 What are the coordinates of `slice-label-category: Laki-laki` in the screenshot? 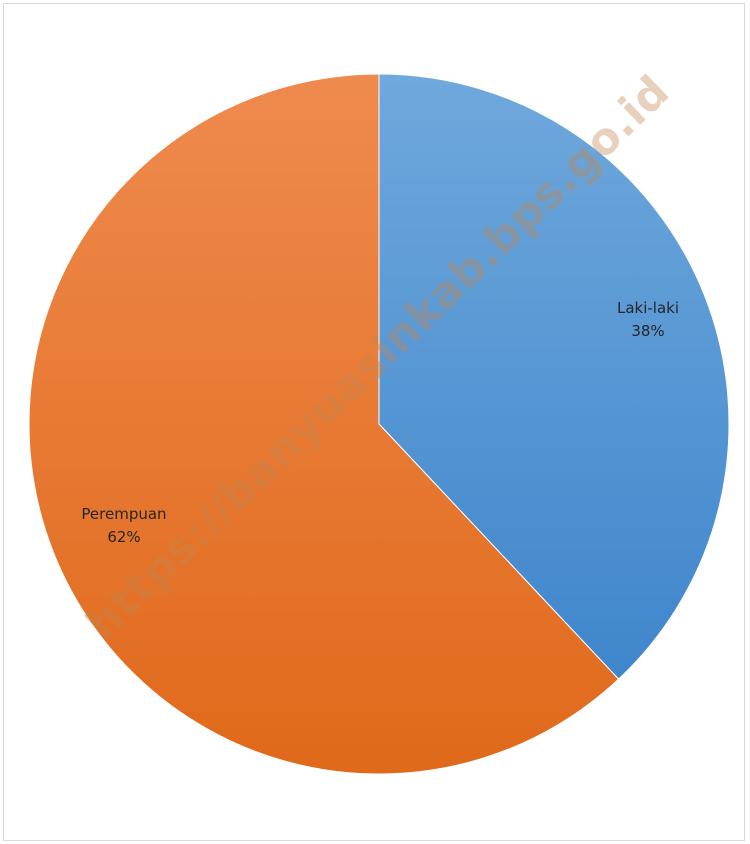 It's located at (648, 308).